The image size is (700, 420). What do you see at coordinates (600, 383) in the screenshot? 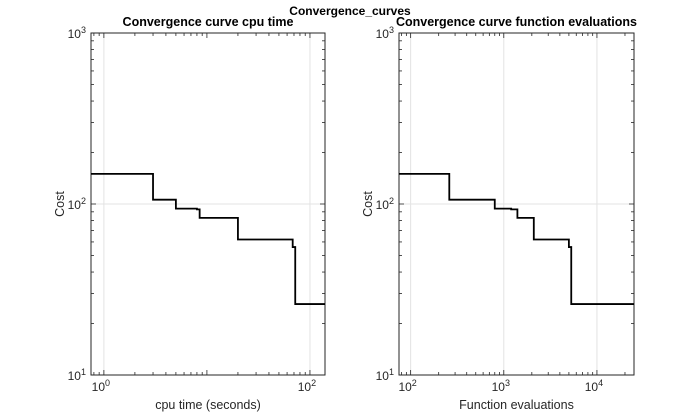
I see `chart-2-x-tick-exp: 4` at bounding box center [600, 383].